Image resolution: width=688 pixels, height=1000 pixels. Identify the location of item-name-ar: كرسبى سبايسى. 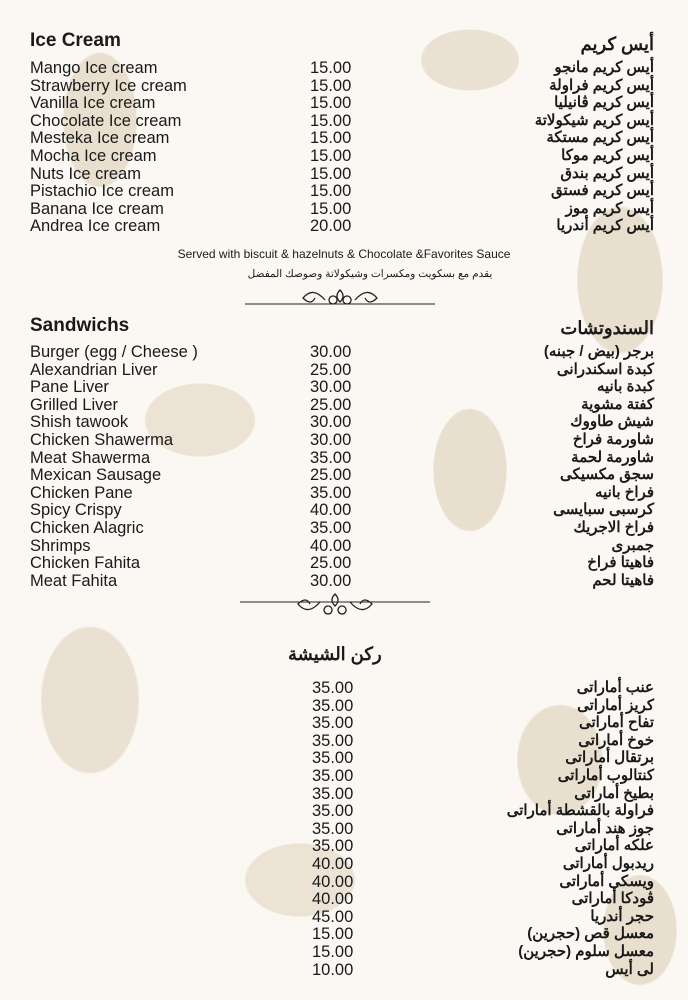
(603, 510).